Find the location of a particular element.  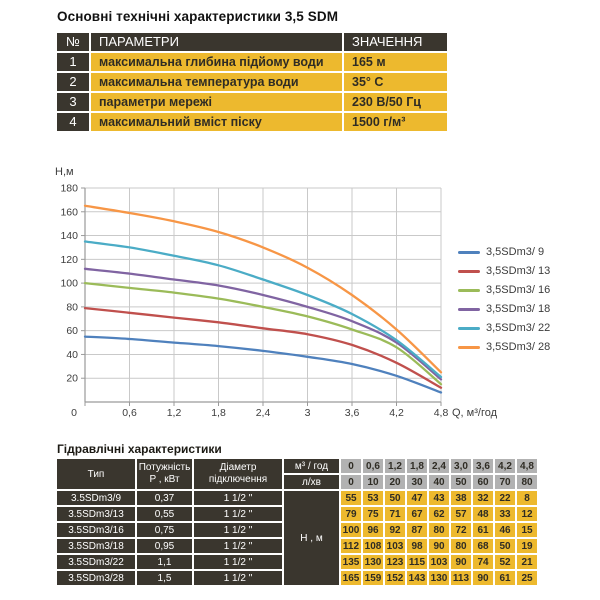

y-axis-tick-label: 120 is located at coordinates (69, 260).